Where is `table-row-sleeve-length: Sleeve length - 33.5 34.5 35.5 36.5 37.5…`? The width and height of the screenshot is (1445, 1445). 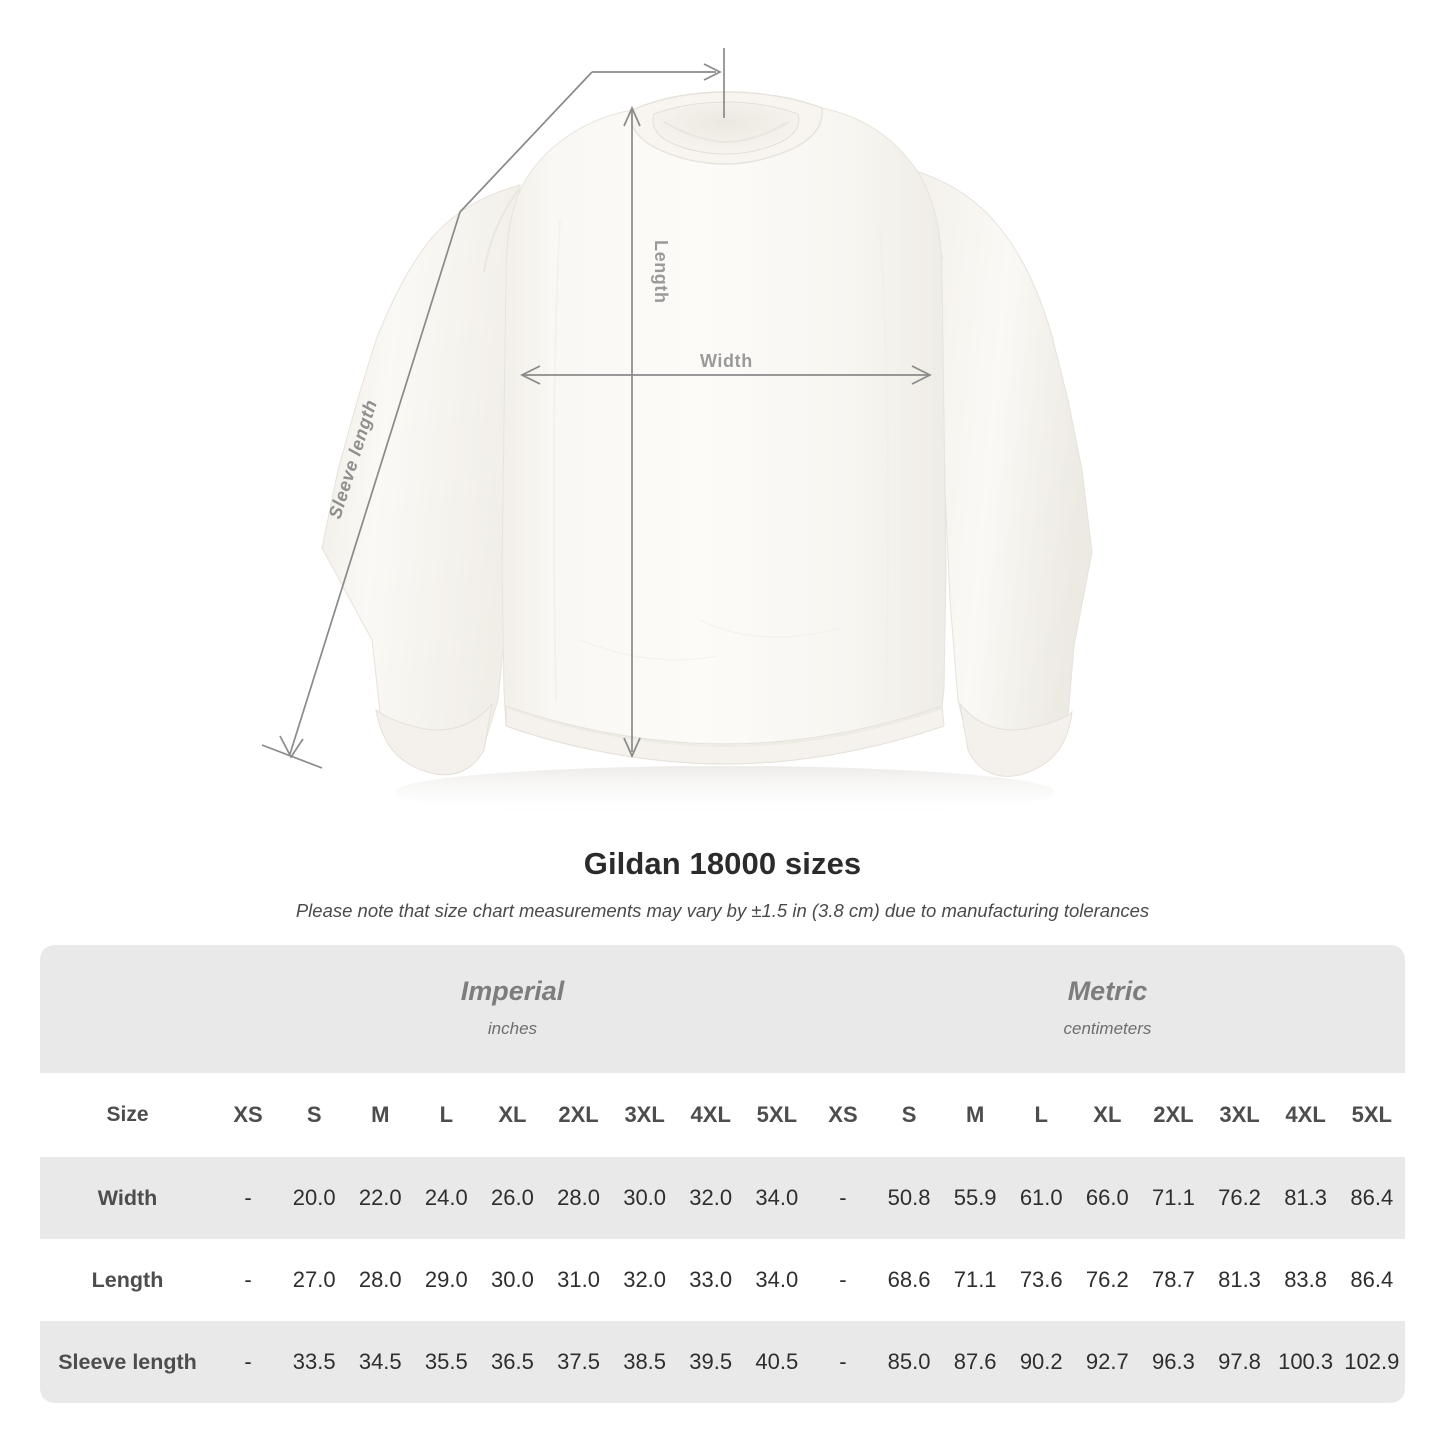 table-row-sleeve-length: Sleeve length - 33.5 34.5 35.5 36.5 37.5… is located at coordinates (722, 1362).